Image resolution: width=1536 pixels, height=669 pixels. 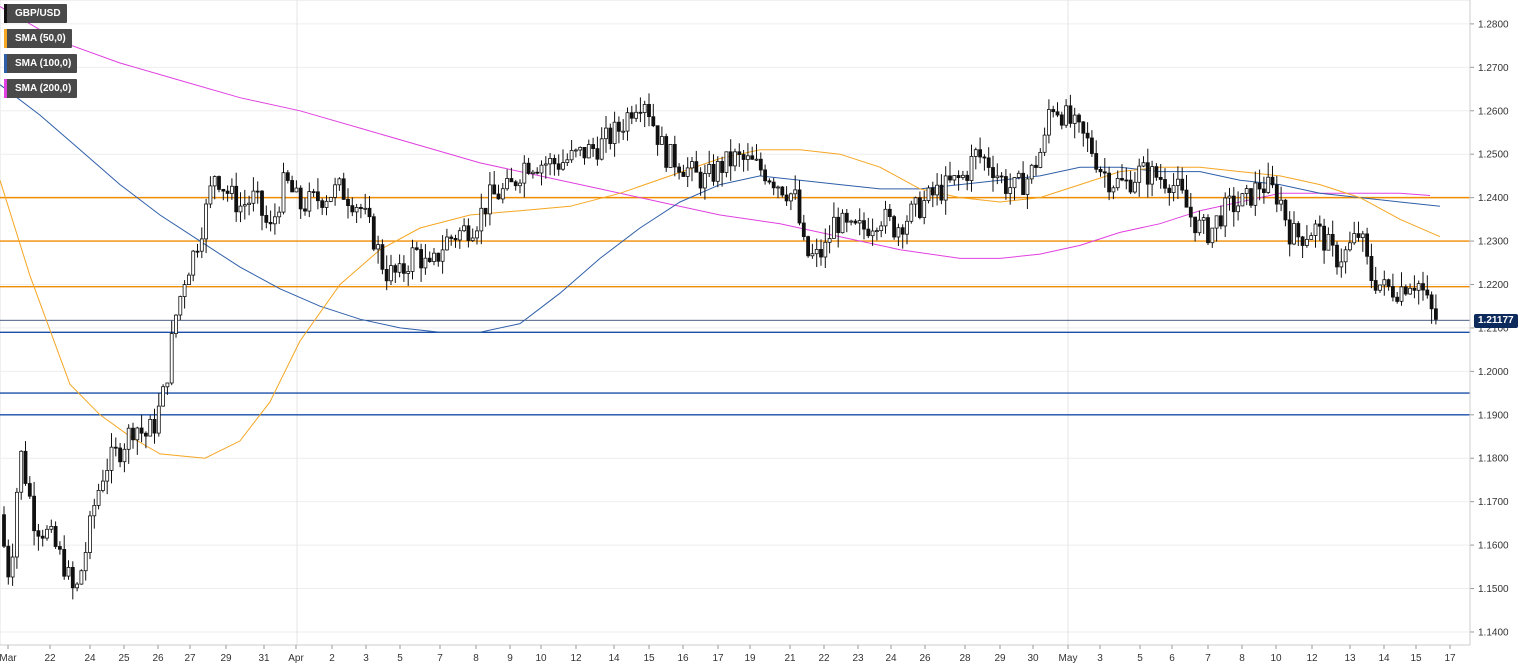 What do you see at coordinates (891, 658) in the screenshot?
I see `x-tick-label: 24` at bounding box center [891, 658].